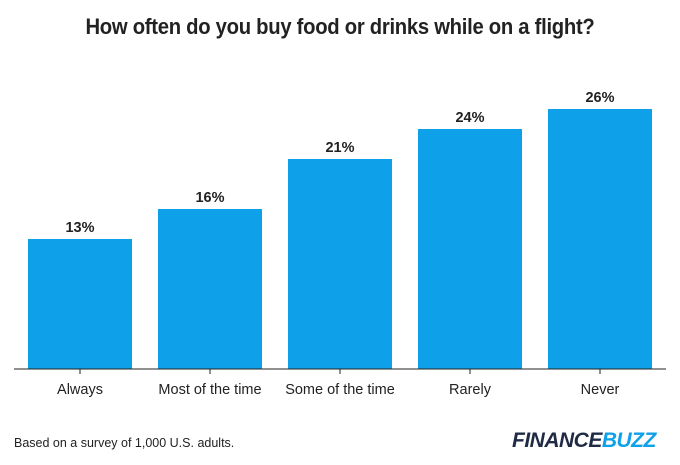 The height and width of the screenshot is (465, 680). I want to click on value-label-some-of-the-time: 21%, so click(339, 148).